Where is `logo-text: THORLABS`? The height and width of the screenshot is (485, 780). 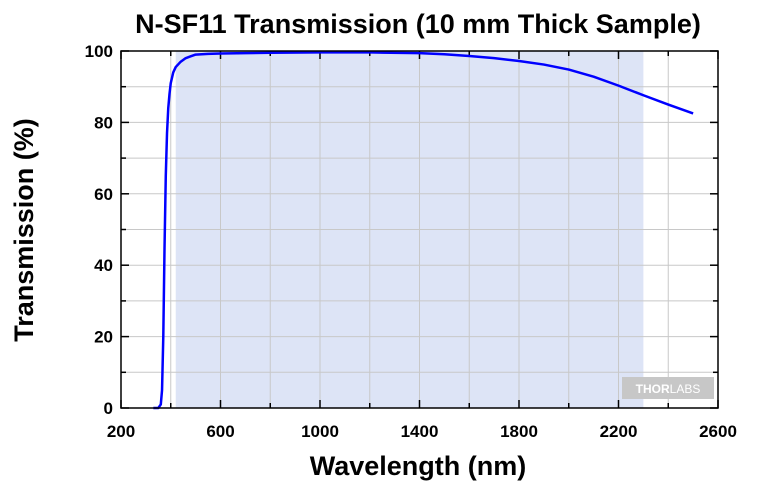
logo-text: THORLABS is located at coordinates (668, 389).